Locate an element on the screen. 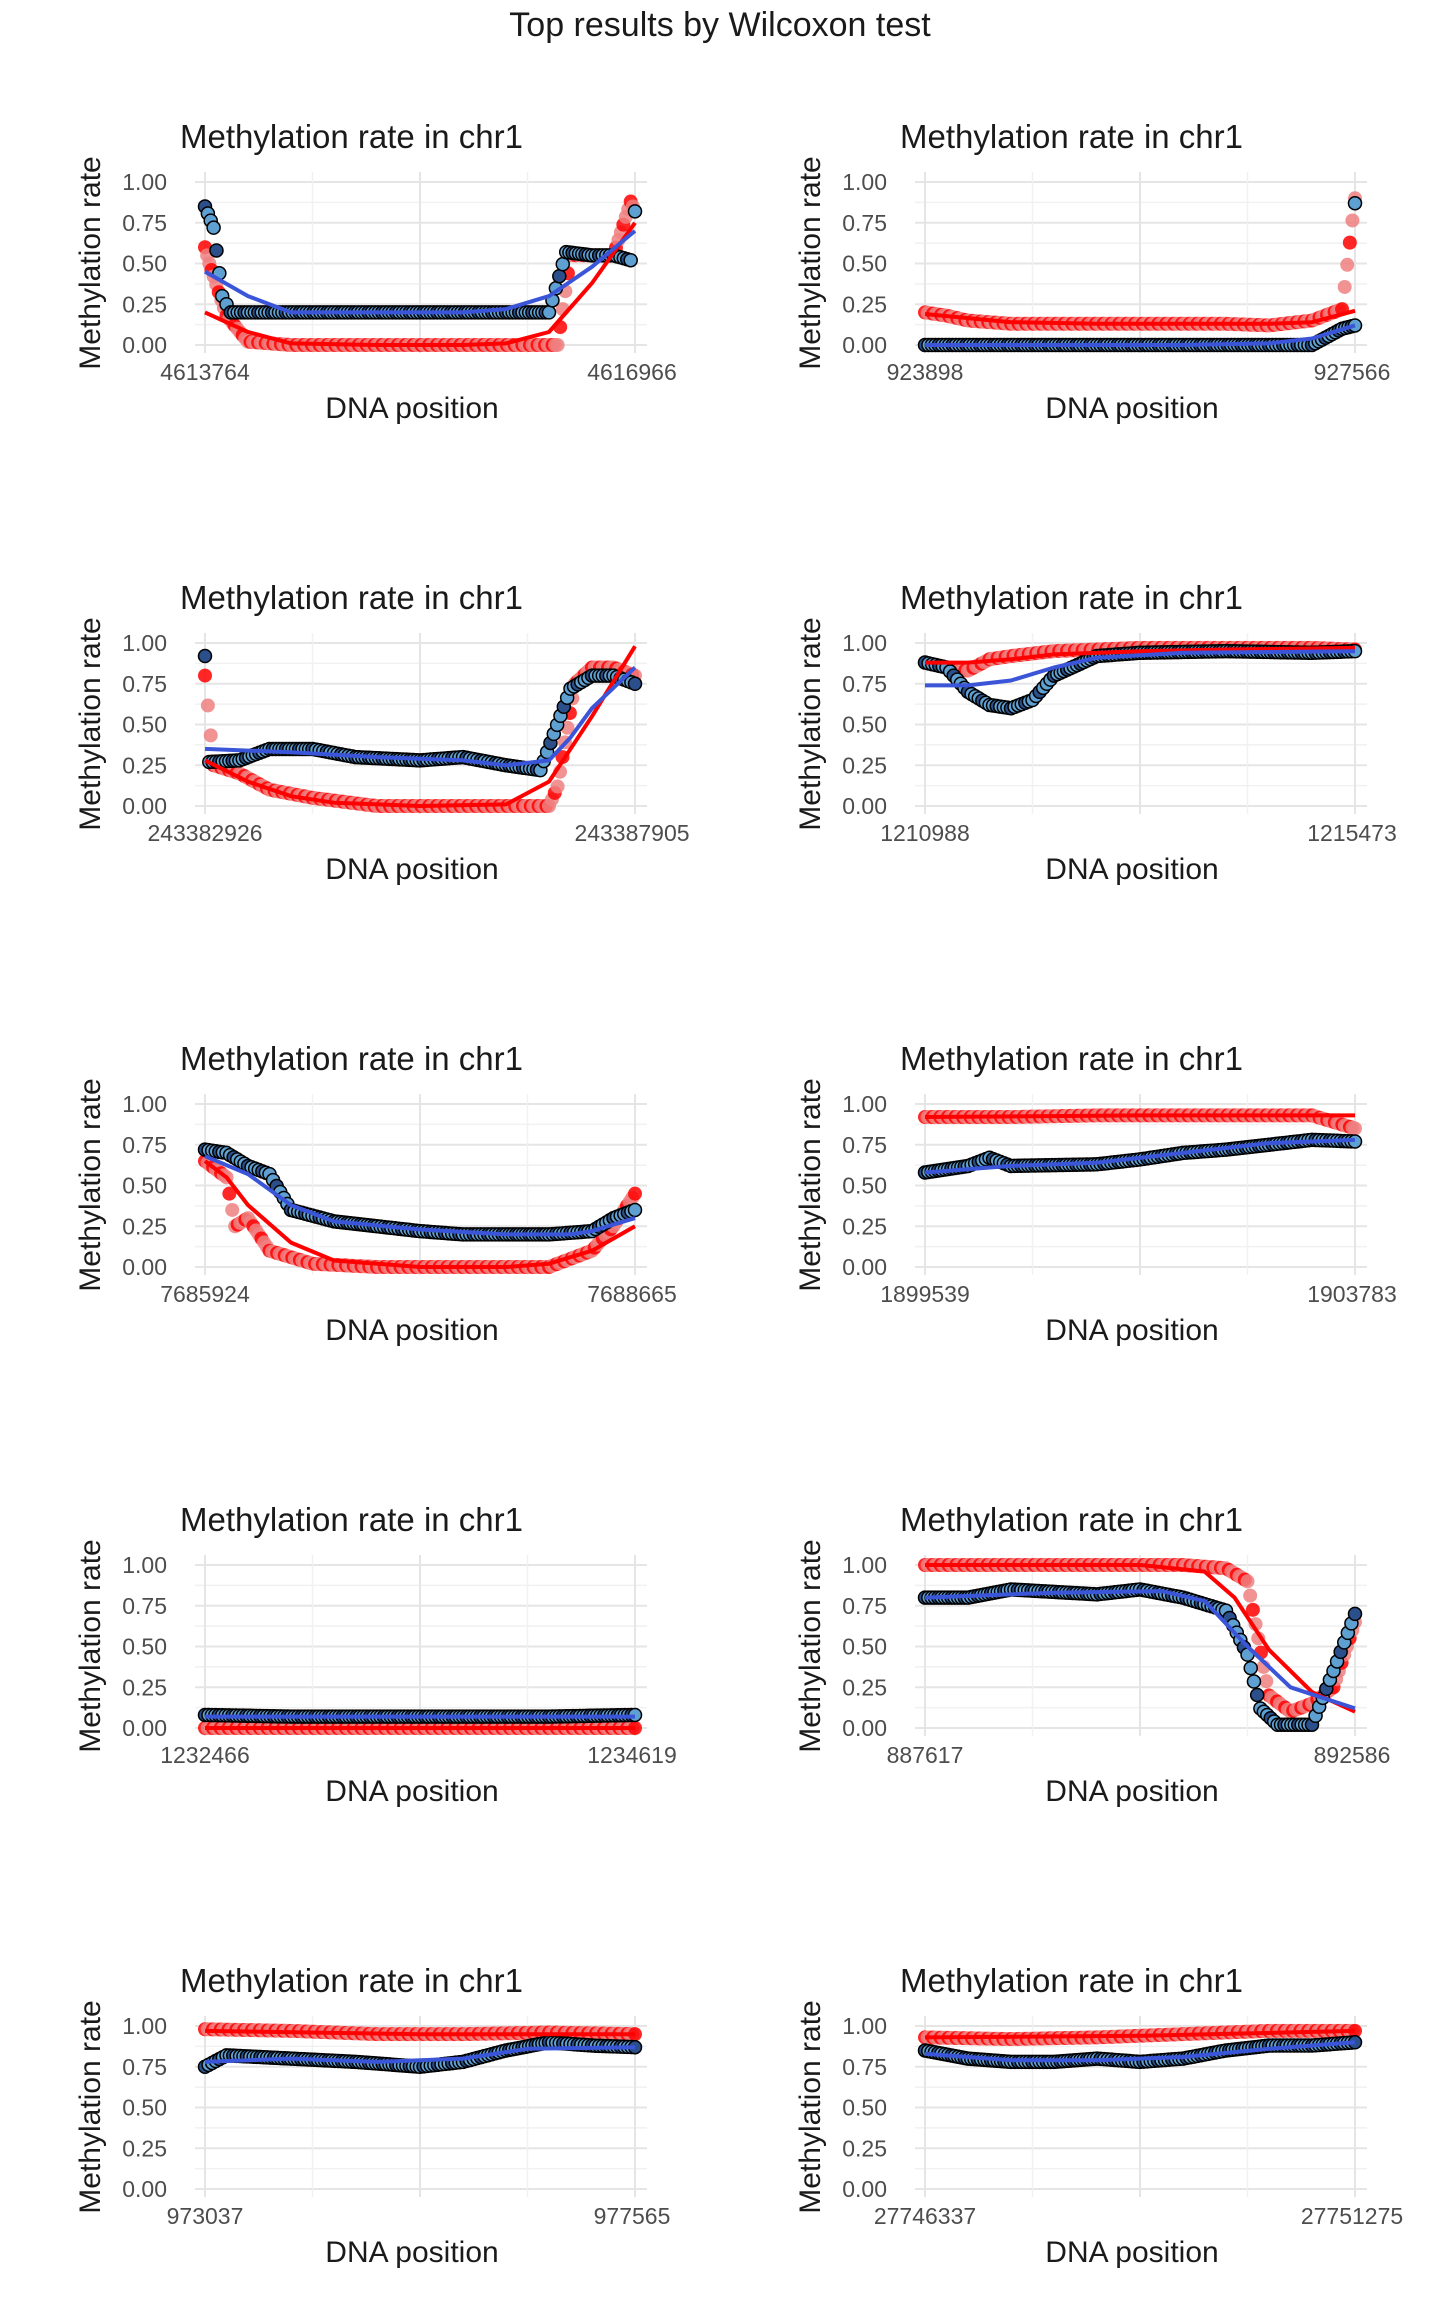 Image resolution: width=1440 pixels, height=2305 pixels. x-tick-label: 973037 is located at coordinates (205, 2216).